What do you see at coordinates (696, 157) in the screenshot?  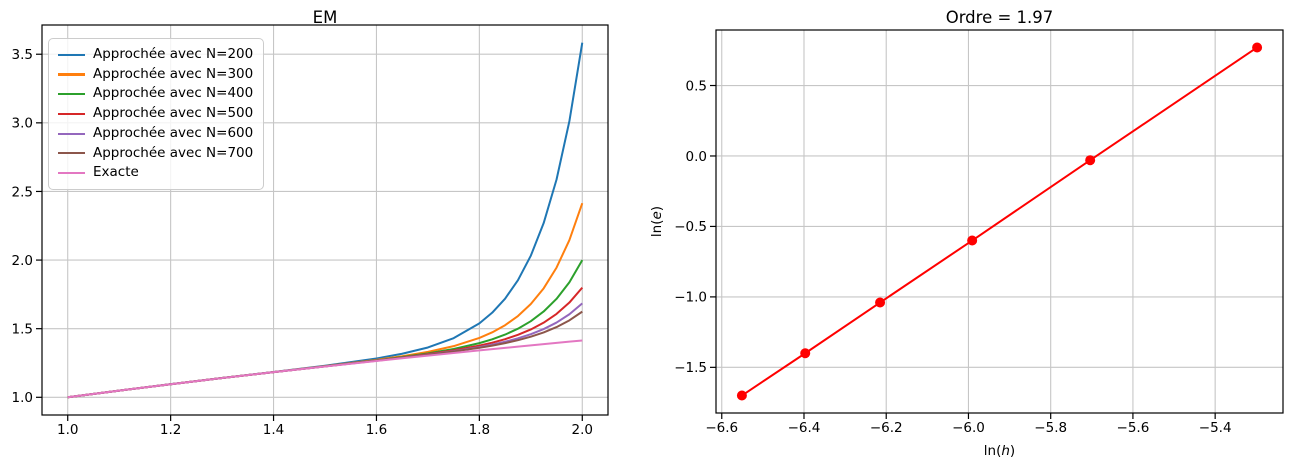 I see `ordre-ytick-label: 0.0` at bounding box center [696, 157].